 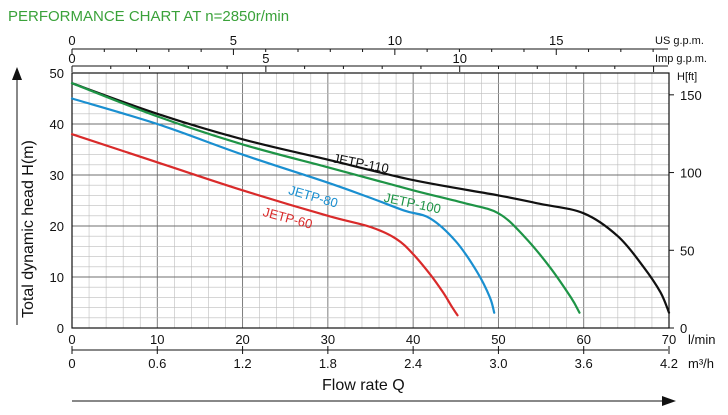 What do you see at coordinates (328, 339) in the screenshot?
I see `bottom-tick-label: 30` at bounding box center [328, 339].